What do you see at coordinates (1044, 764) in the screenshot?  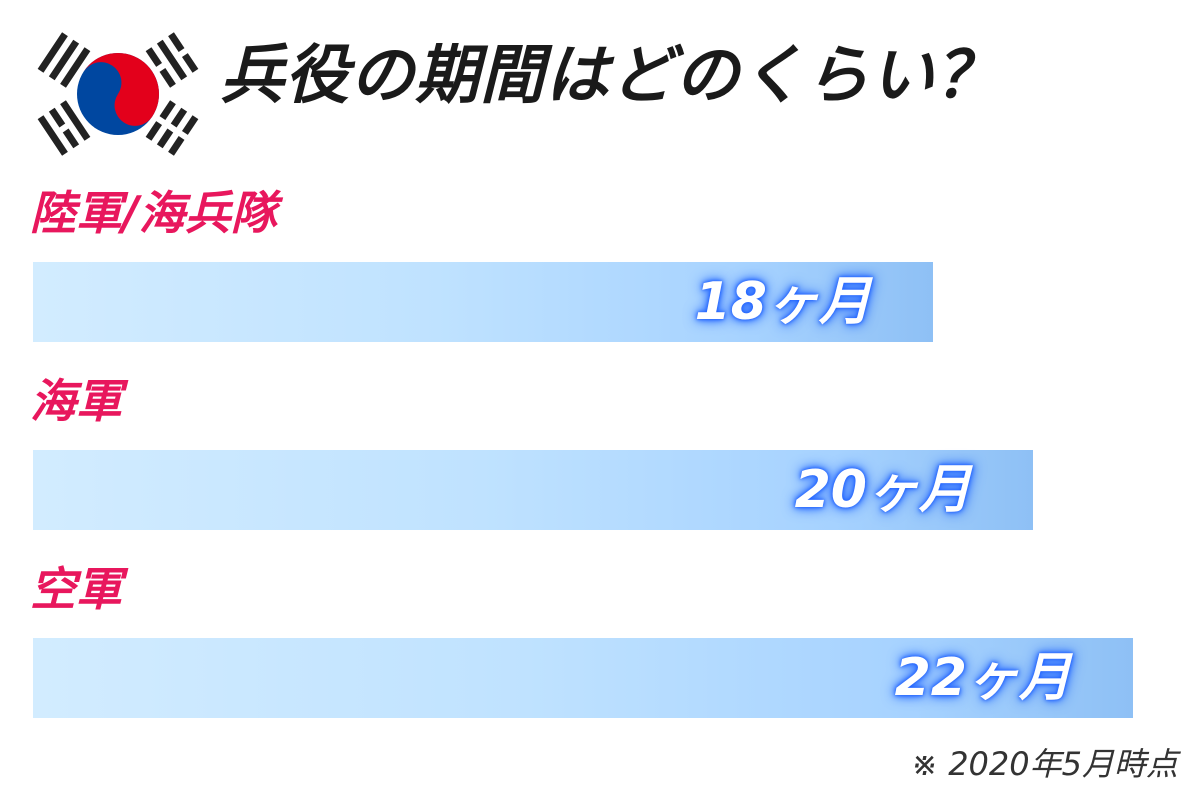 I see `footnote: ※ 2020年5月時点` at bounding box center [1044, 764].